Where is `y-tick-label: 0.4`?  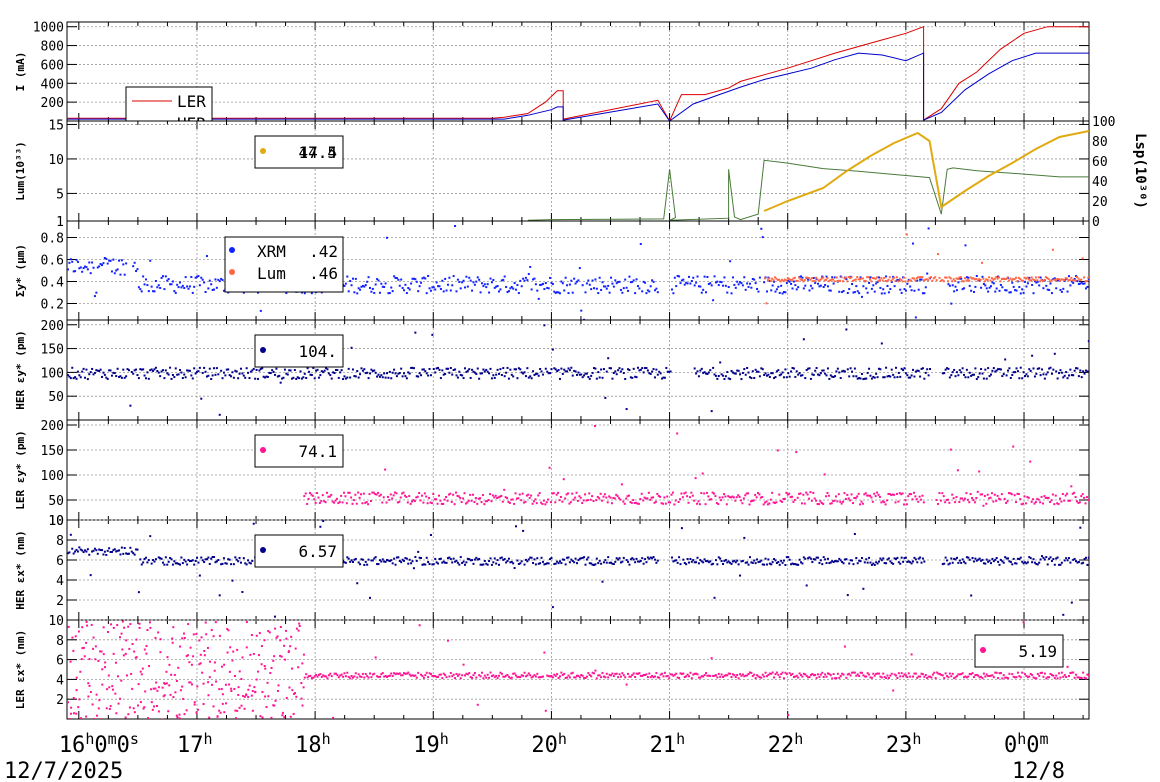 y-tick-label: 0.4 is located at coordinates (53, 283).